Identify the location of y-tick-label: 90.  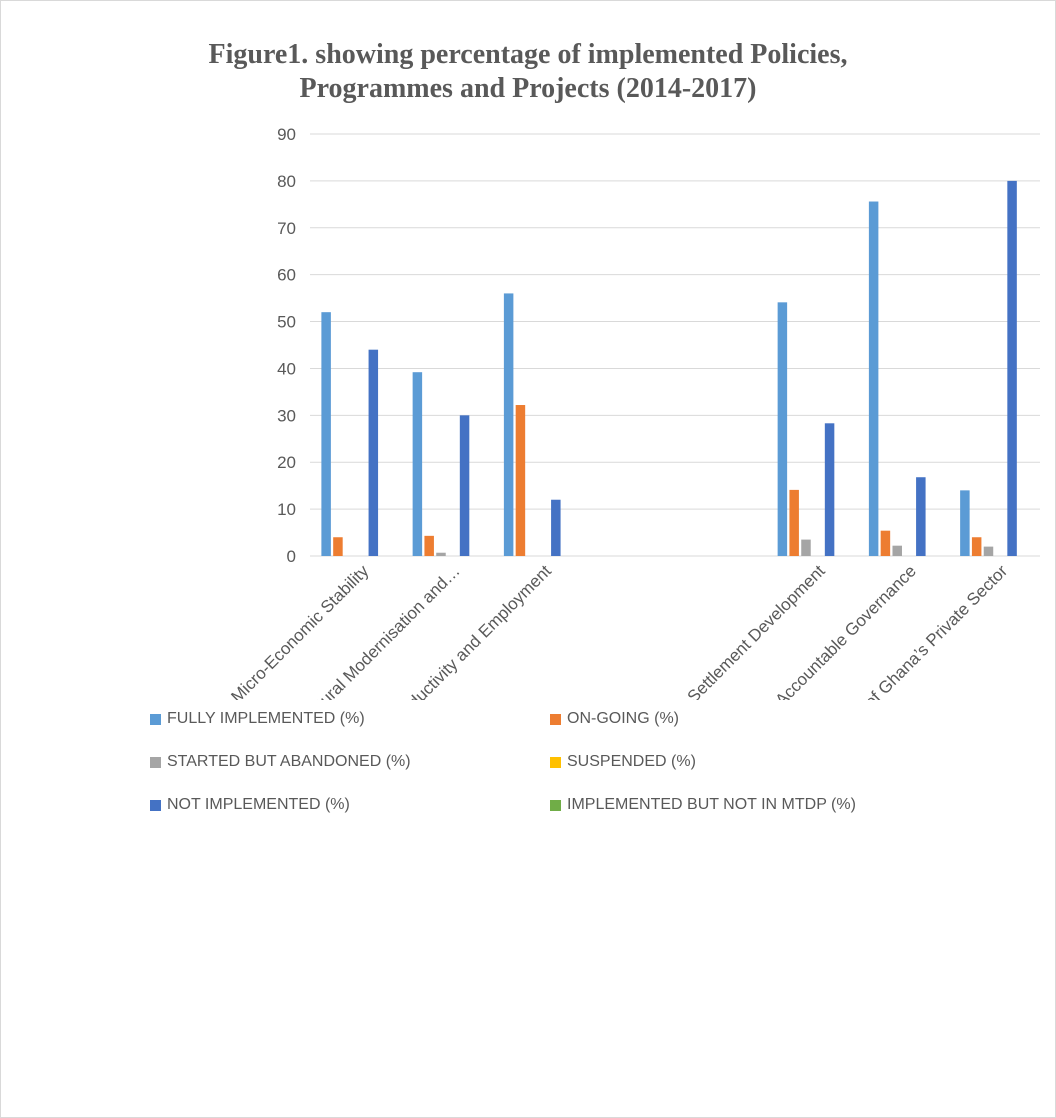
(286, 134).